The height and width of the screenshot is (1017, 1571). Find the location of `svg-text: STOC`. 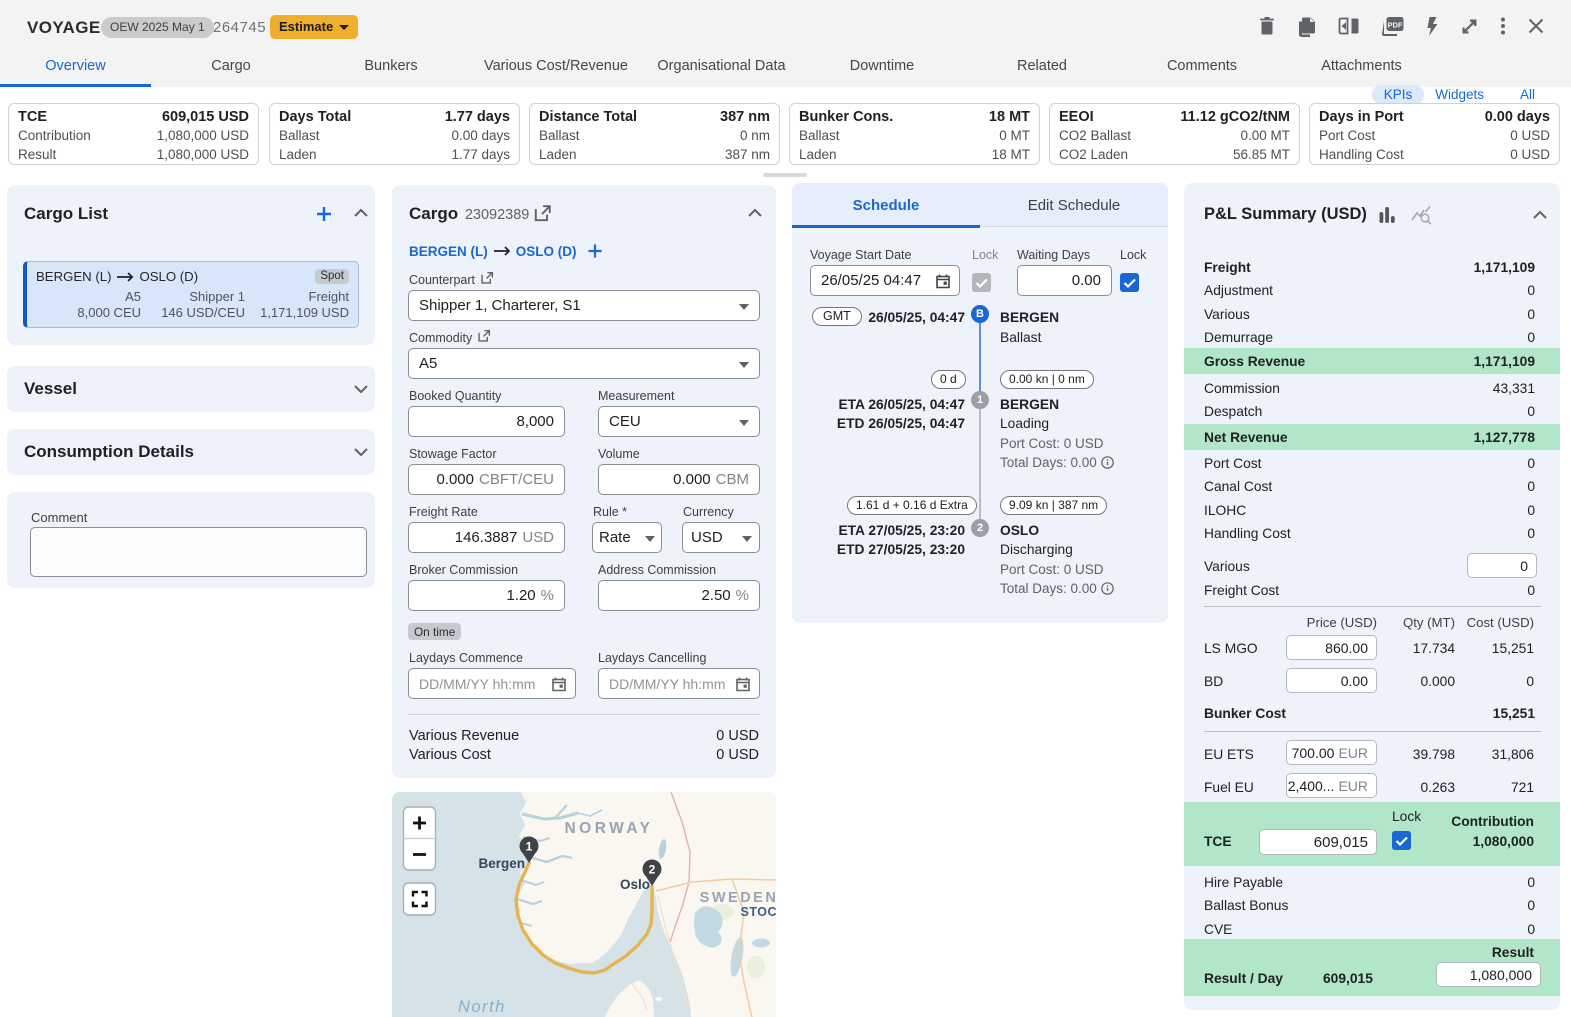

svg-text: STOC is located at coordinates (759, 912).